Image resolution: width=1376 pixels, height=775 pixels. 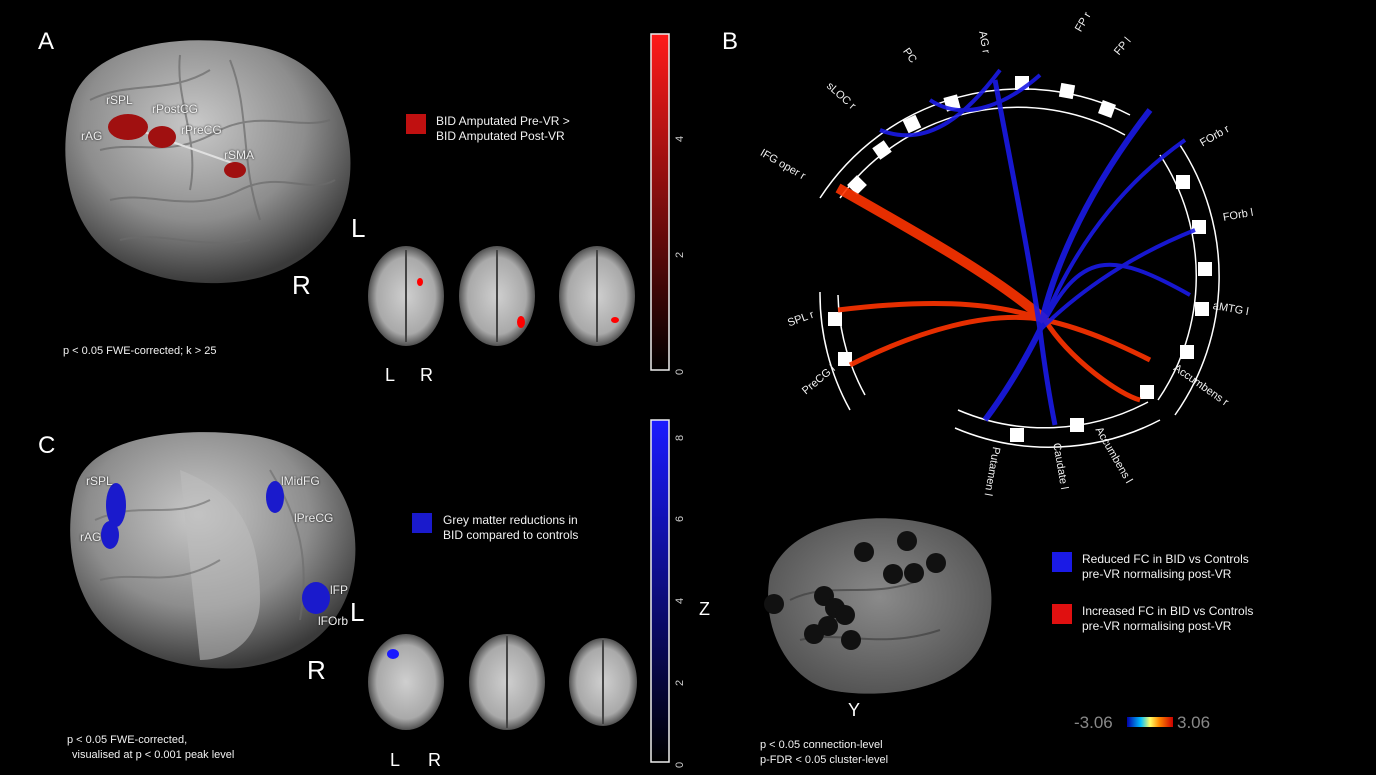 What do you see at coordinates (333, 621) in the screenshot?
I see `panel-c-region-lforb: lFOrb` at bounding box center [333, 621].